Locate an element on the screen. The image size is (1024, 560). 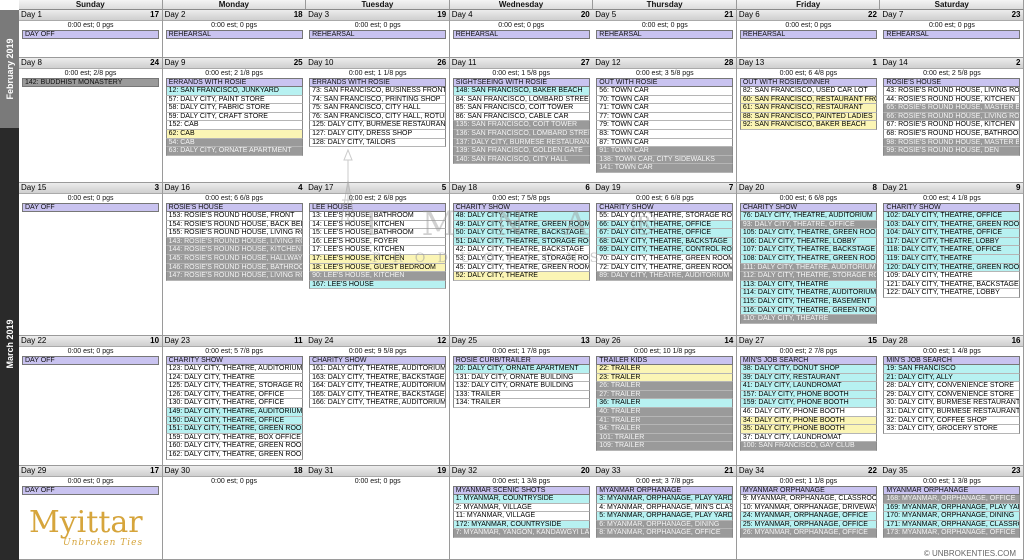
block-title: LEE HOUSE is located at coordinates (378, 207).